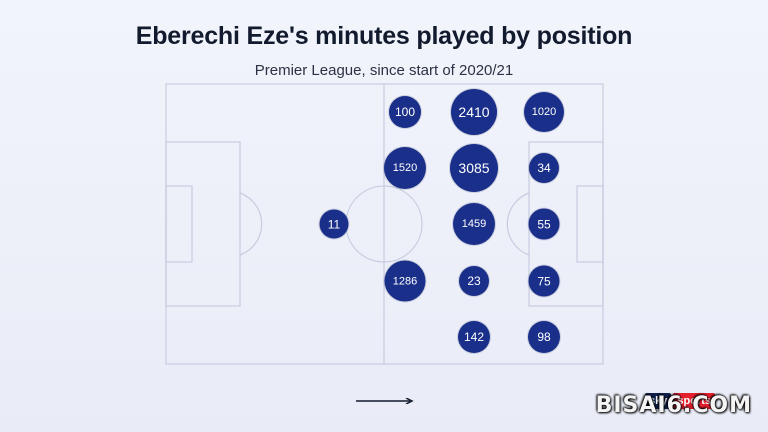  I want to click on position-bubble-dm-rightcenter: 1286, so click(405, 281).